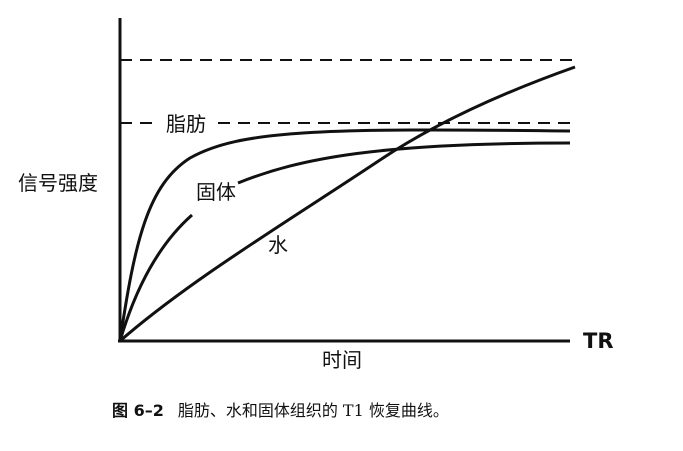 Image resolution: width=683 pixels, height=451 pixels. What do you see at coordinates (278, 245) in the screenshot?
I see `water-curve-label: 水` at bounding box center [278, 245].